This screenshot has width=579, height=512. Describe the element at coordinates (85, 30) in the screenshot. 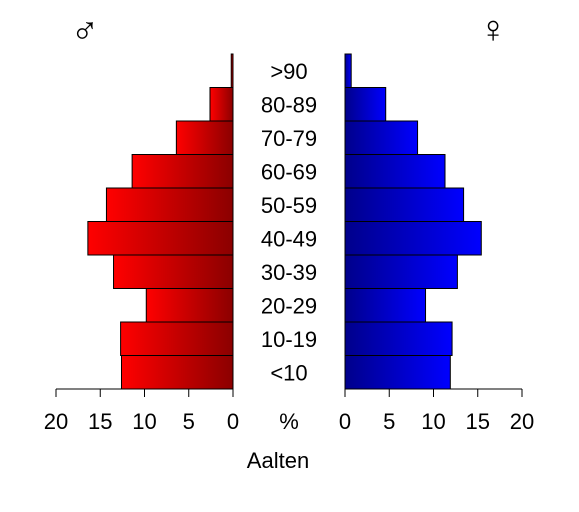

I see `male-symbol: ♂` at that location.